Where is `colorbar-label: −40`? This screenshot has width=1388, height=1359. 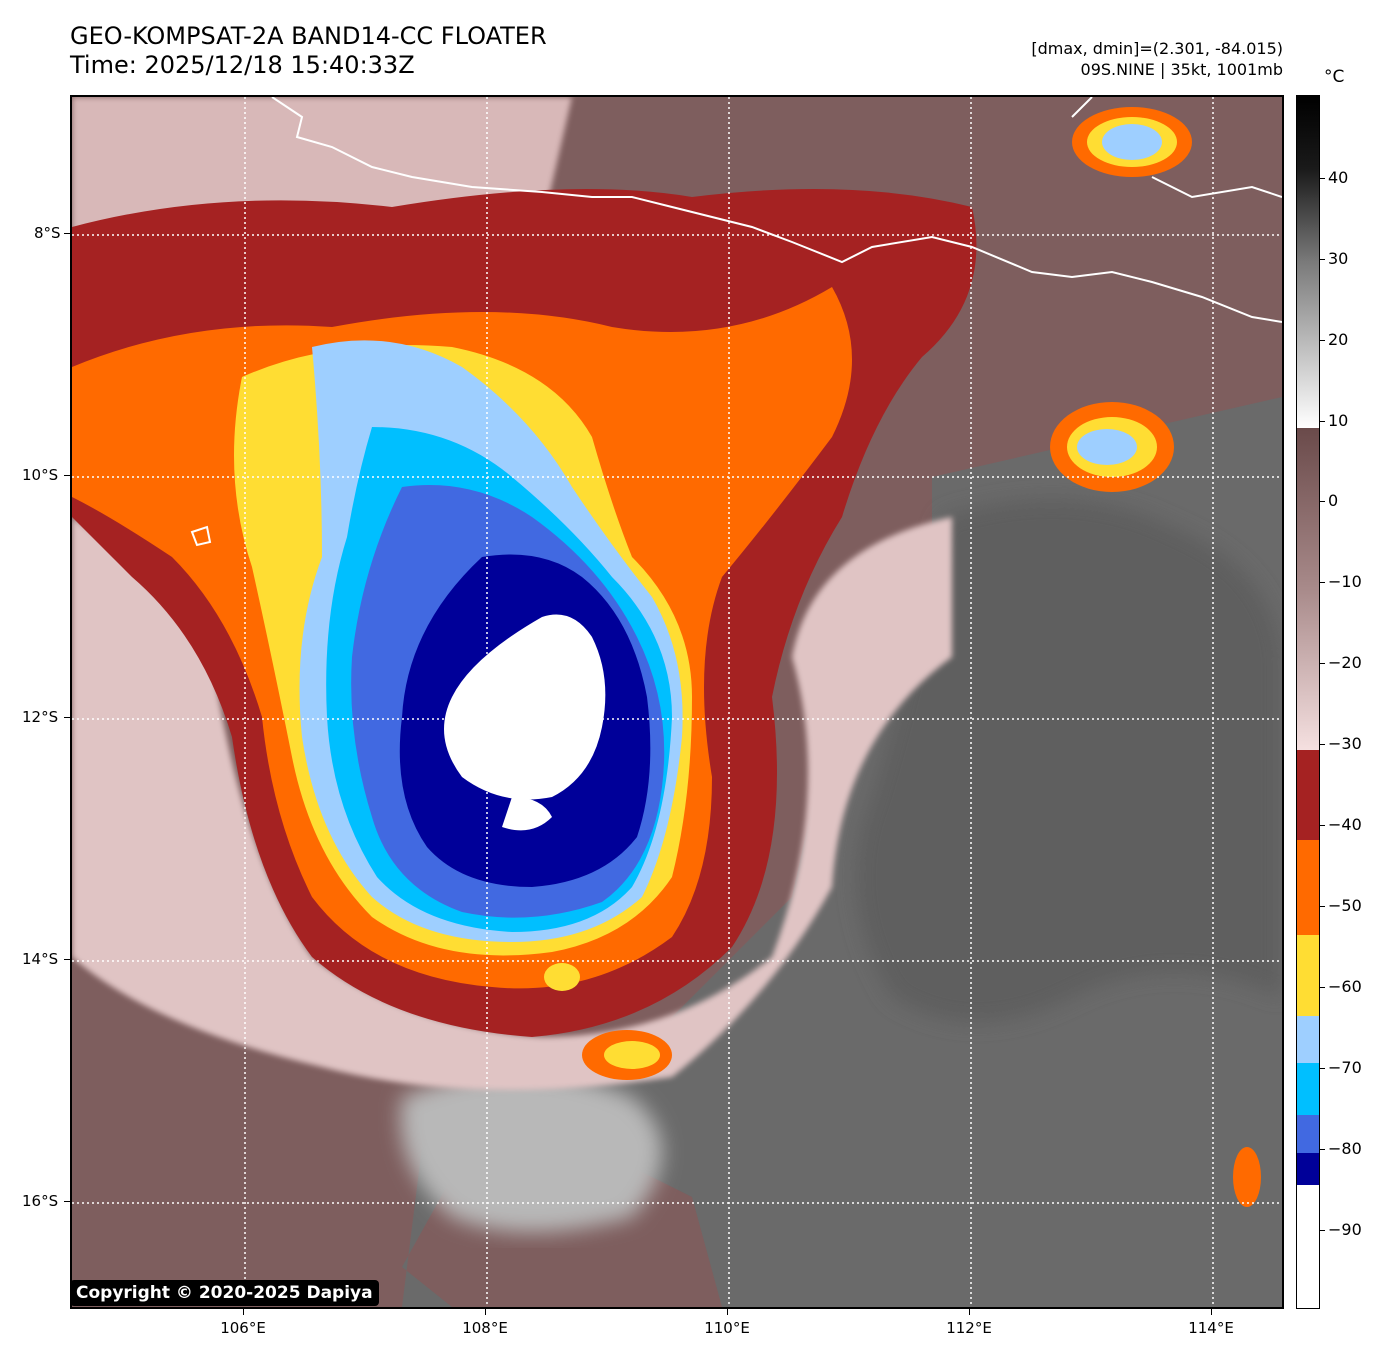
colorbar-label: −40 is located at coordinates (1345, 824).